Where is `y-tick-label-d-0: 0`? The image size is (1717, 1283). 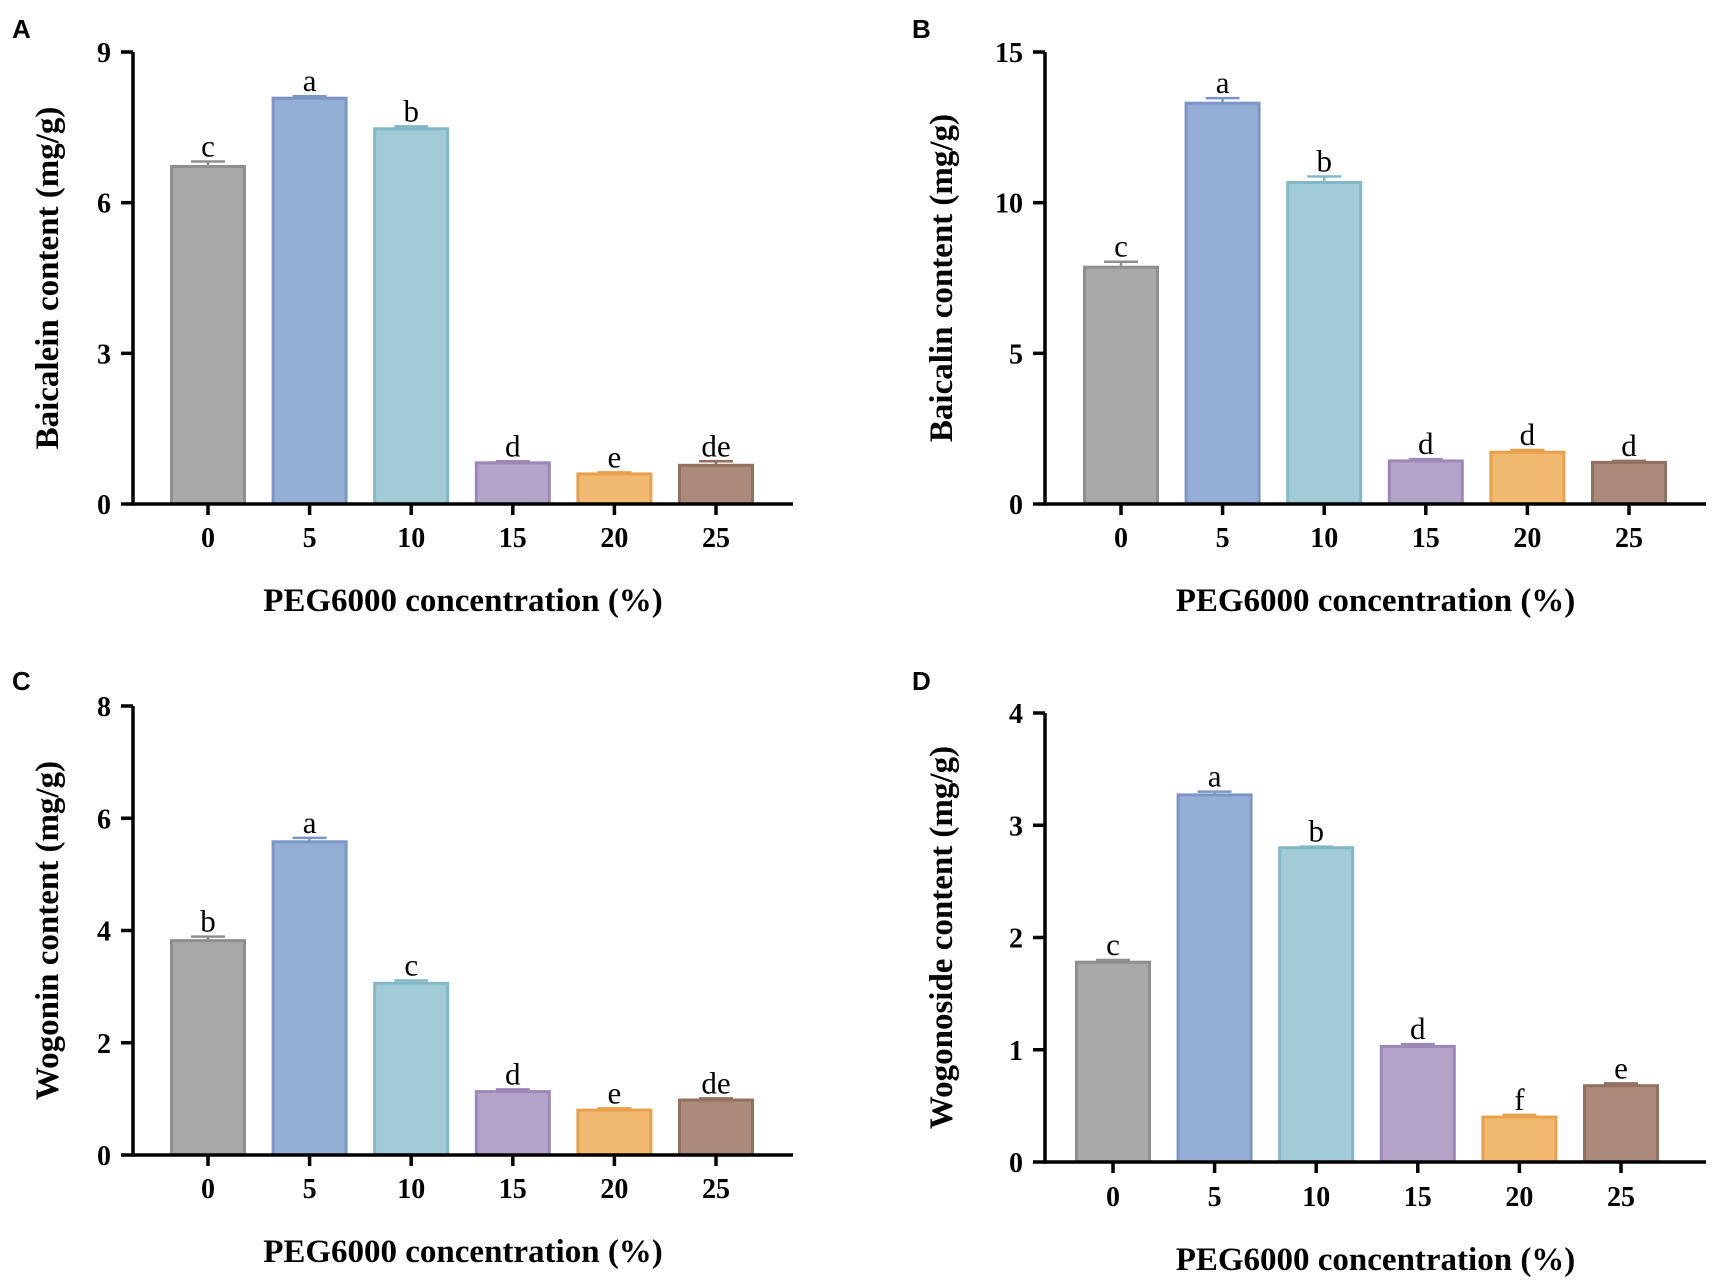 y-tick-label-d-0: 0 is located at coordinates (1016, 1163).